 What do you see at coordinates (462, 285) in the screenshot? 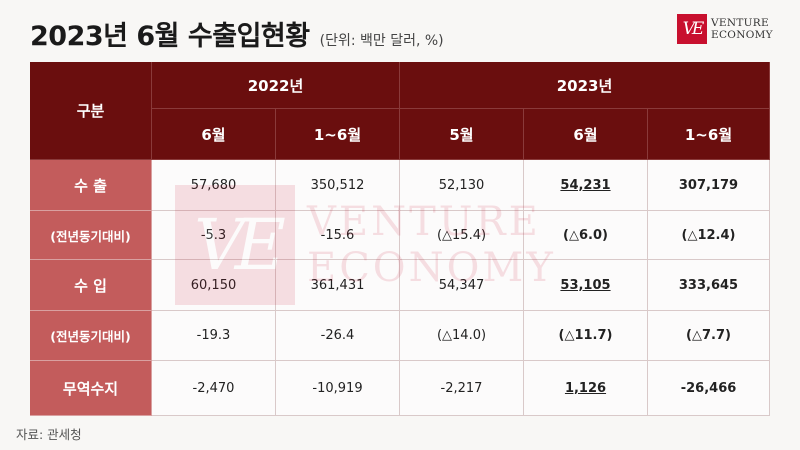
I see `table-cell: 54,347` at bounding box center [462, 285].